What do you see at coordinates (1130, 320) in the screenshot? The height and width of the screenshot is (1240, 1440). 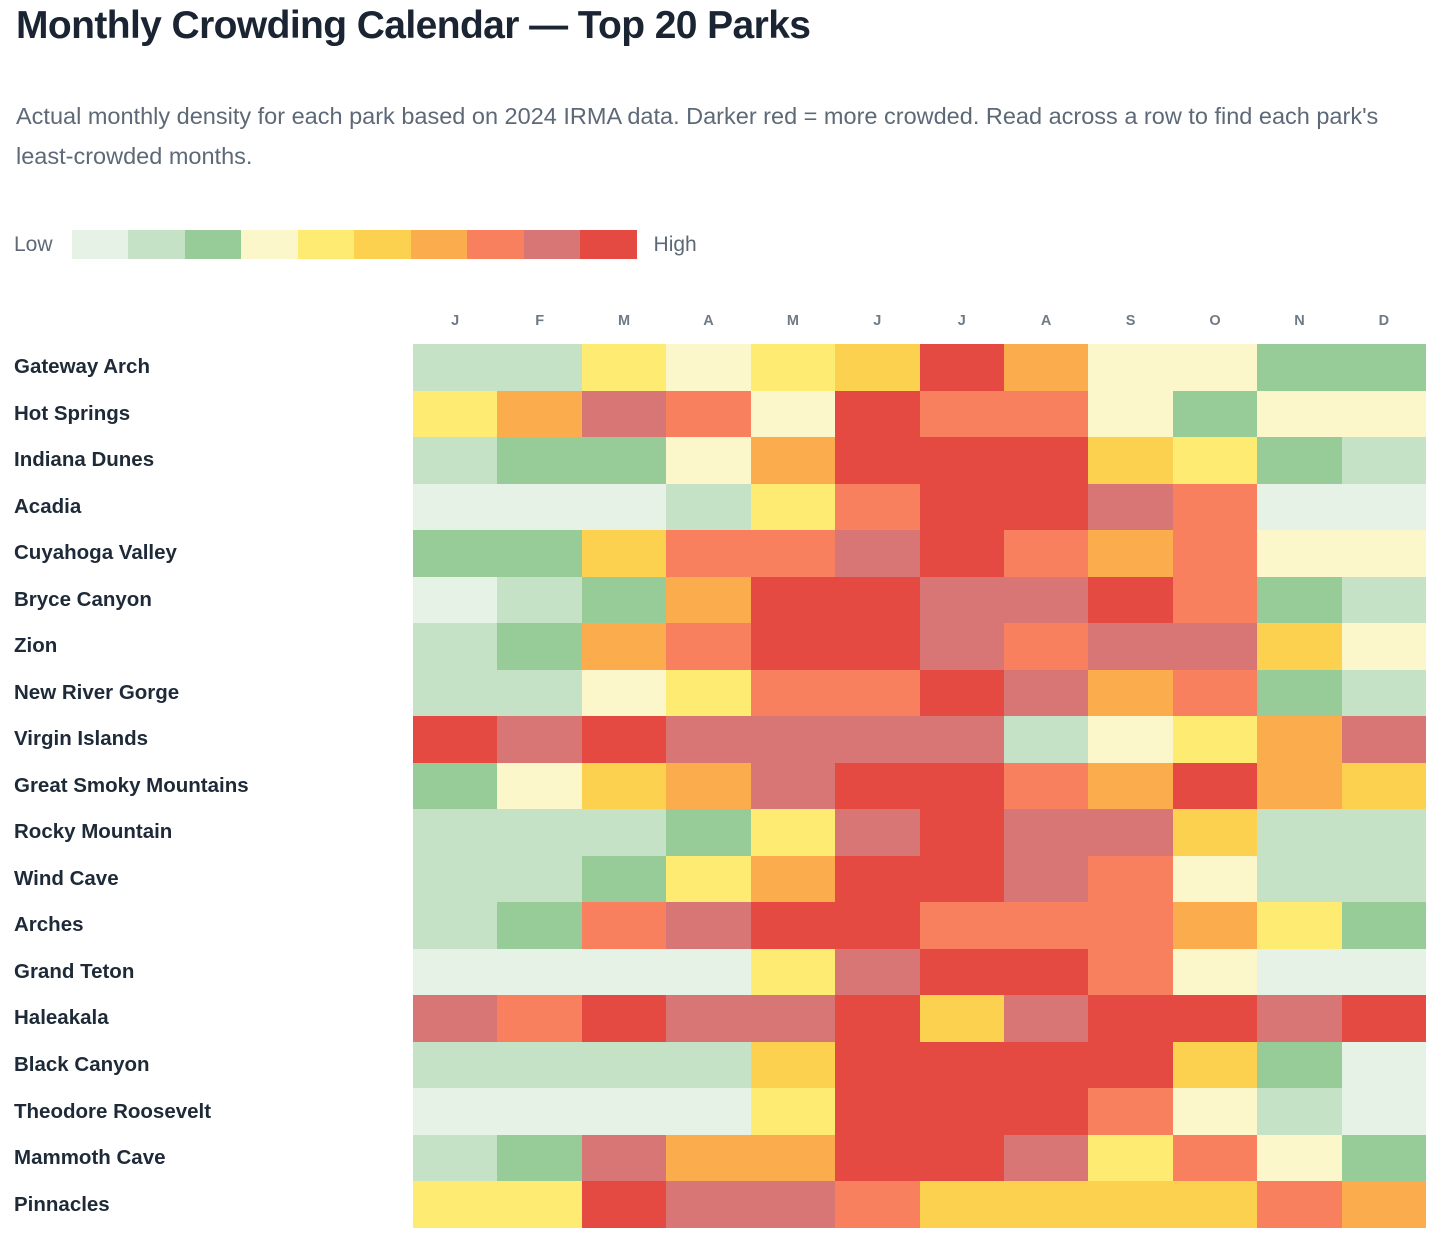 I see `month-header: S` at bounding box center [1130, 320].